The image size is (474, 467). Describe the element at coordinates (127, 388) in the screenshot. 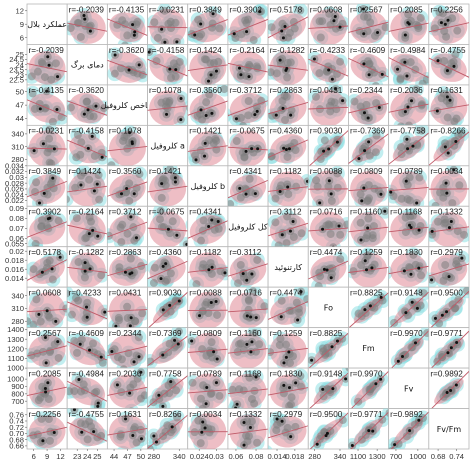

I see `cell-9-2: r=0.2036` at that location.